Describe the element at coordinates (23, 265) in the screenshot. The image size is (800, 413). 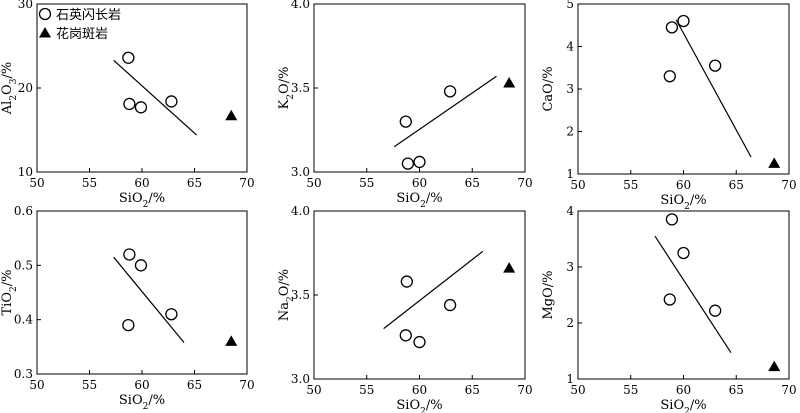
I see `y-tick-label: 0.5` at that location.